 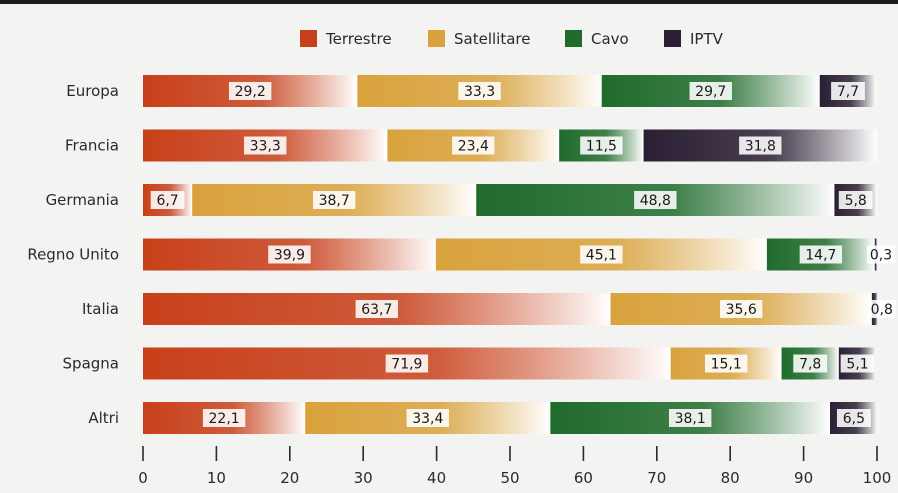 I want to click on category-label: Francia, so click(x=92, y=146).